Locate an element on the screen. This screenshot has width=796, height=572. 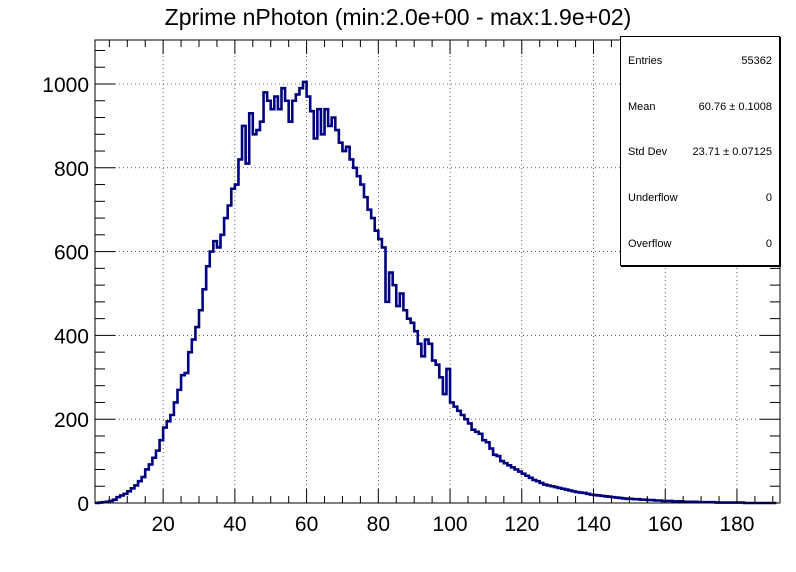
stats-row-overflow: Overflow 0 is located at coordinates (700, 244).